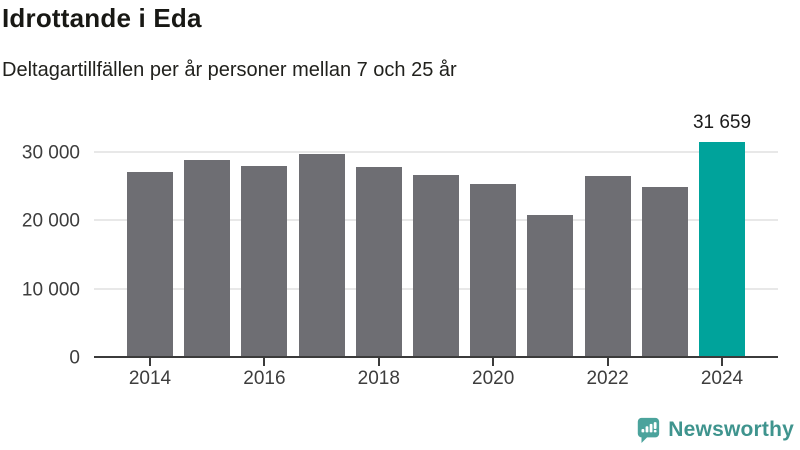  I want to click on y-axis-tick-label: 10 000, so click(50, 290).